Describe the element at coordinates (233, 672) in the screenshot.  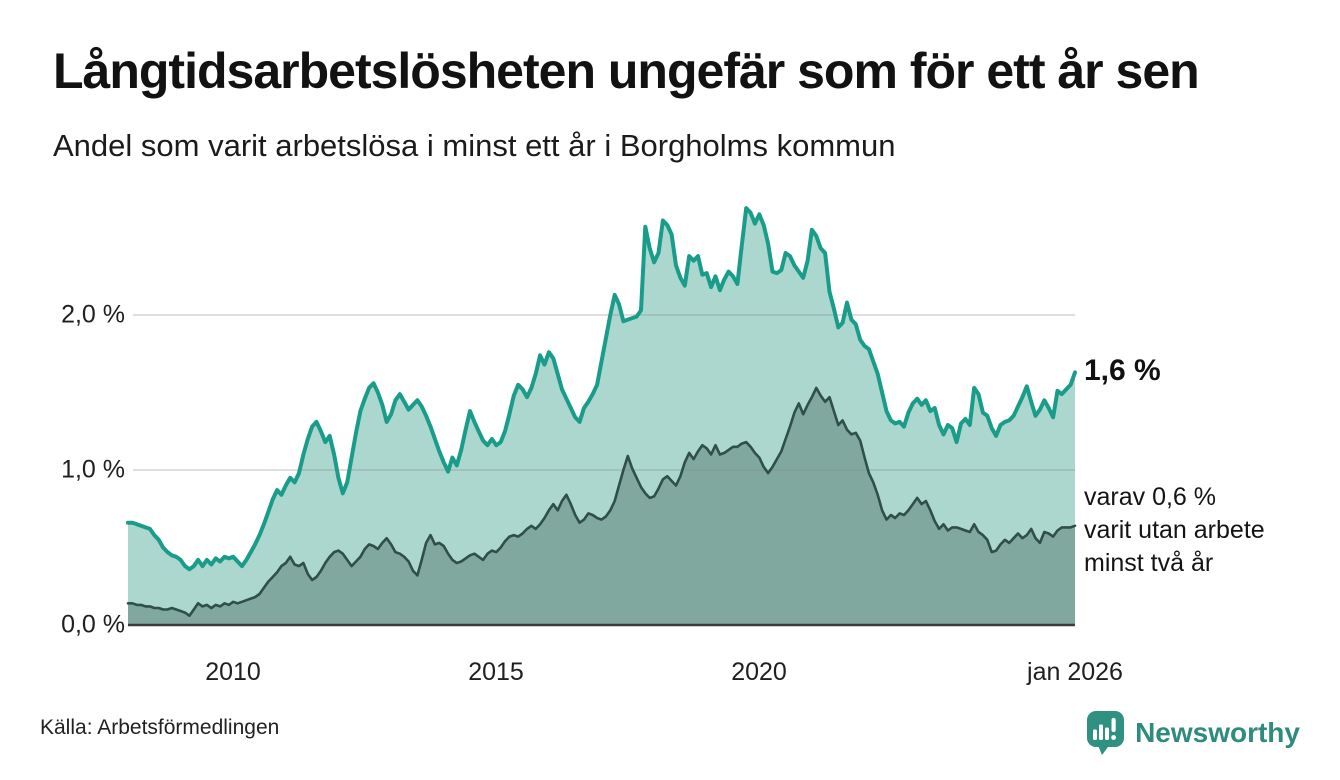
I see `x-axis-label-2010: 2010` at that location.